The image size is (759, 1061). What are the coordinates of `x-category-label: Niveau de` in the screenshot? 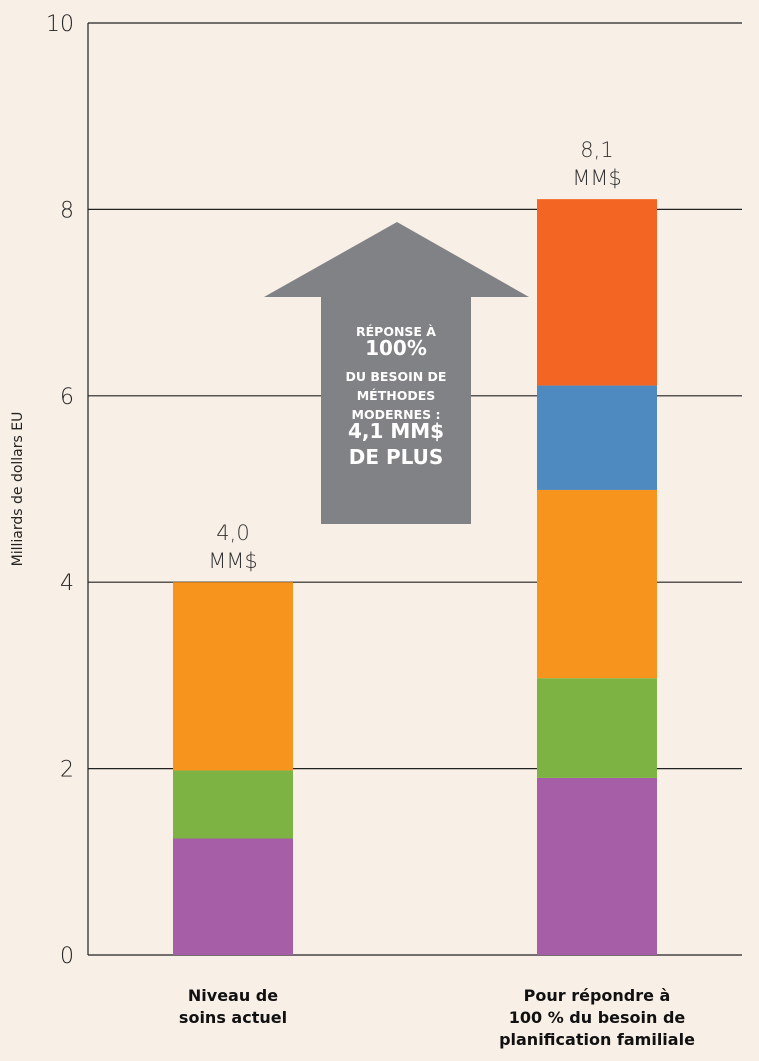 It's located at (233, 995).